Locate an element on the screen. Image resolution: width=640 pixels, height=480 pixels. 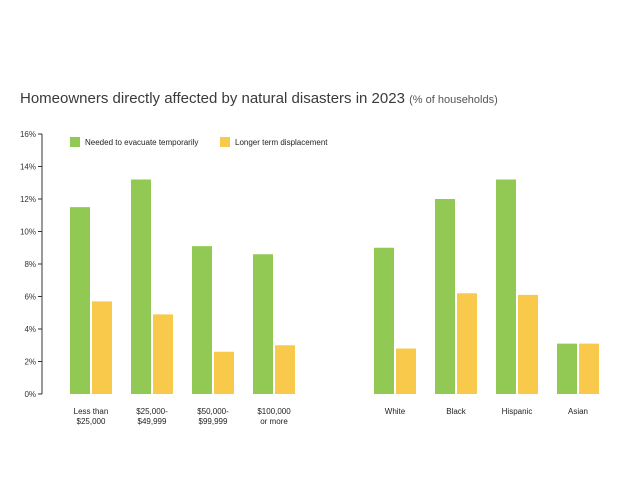
x-category-label: $25,000-$49,999 is located at coordinates (152, 416).